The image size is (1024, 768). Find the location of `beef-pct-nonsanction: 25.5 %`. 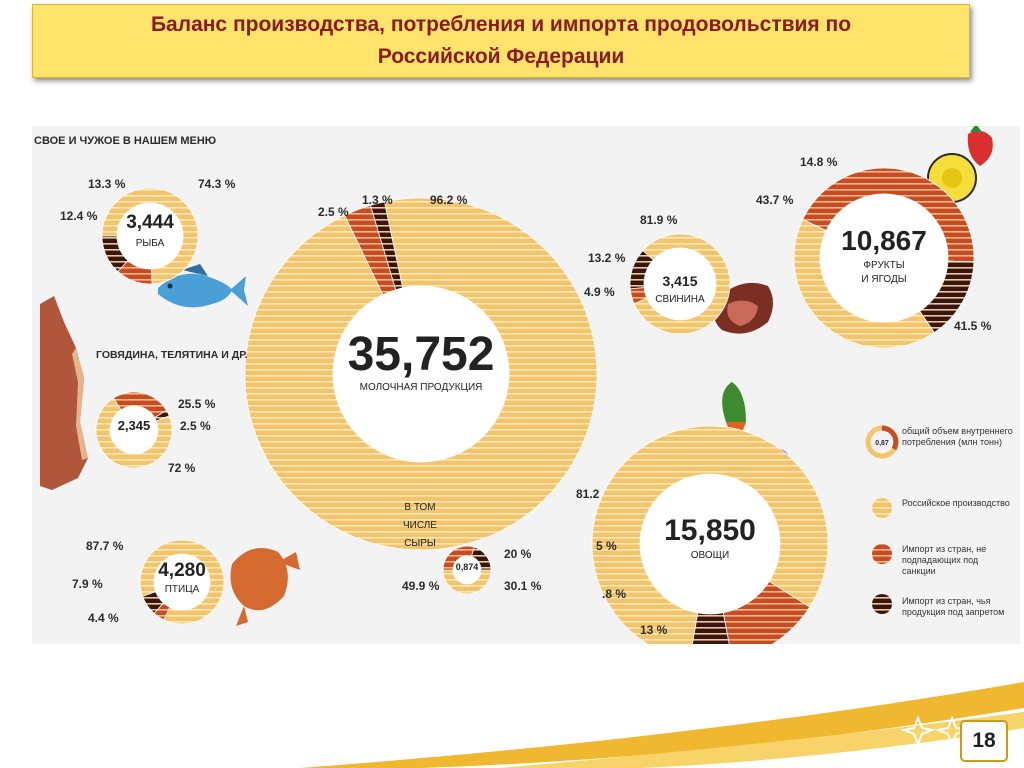

beef-pct-nonsanction: 25.5 % is located at coordinates (197, 404).